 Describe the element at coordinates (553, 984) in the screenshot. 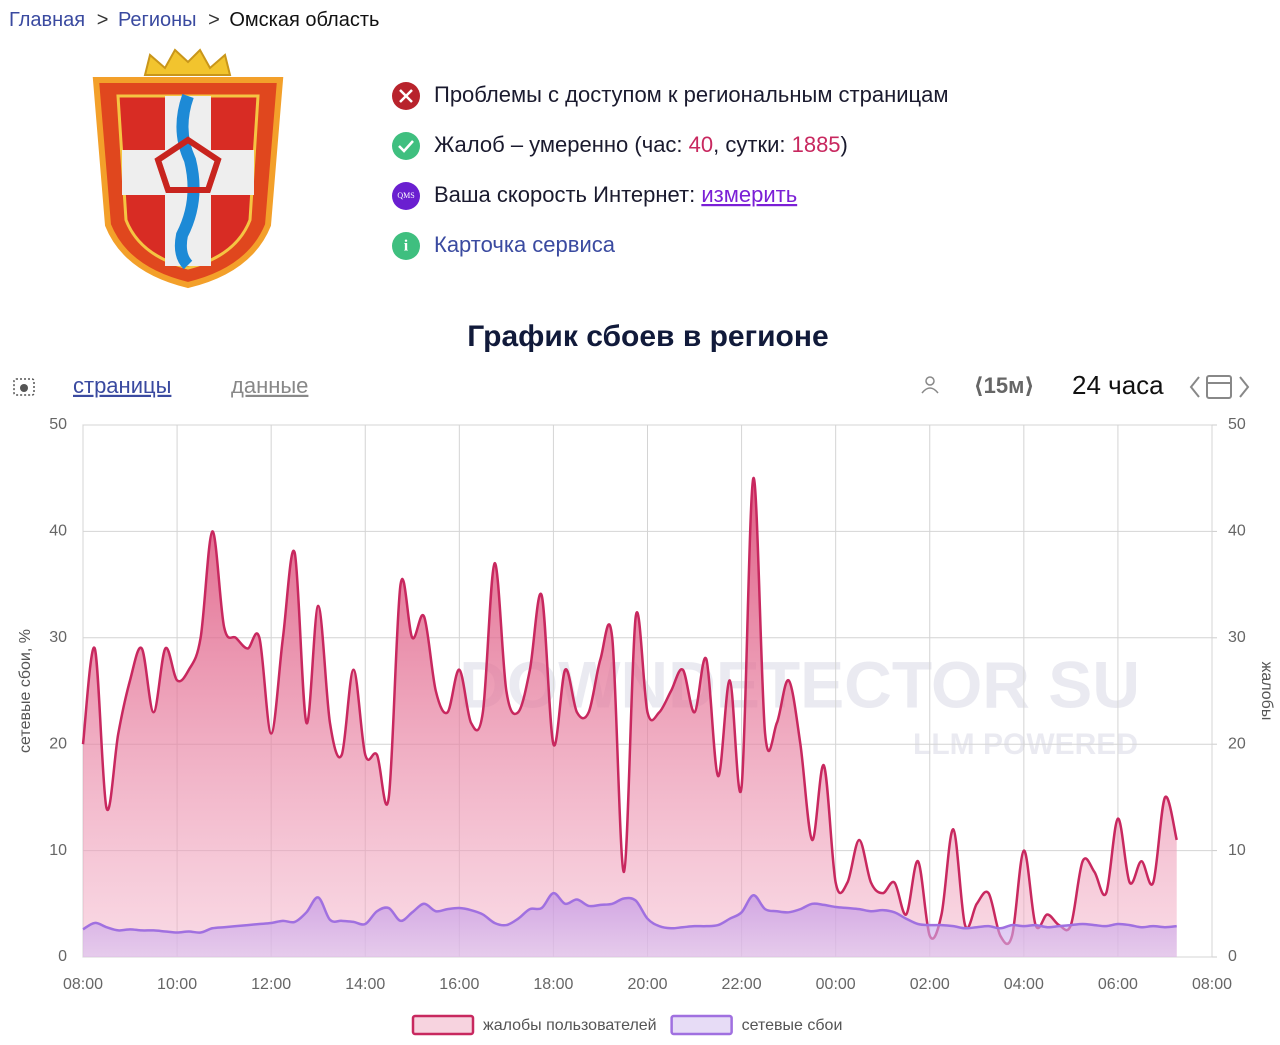

I see `x-tick-label: 18:00` at that location.